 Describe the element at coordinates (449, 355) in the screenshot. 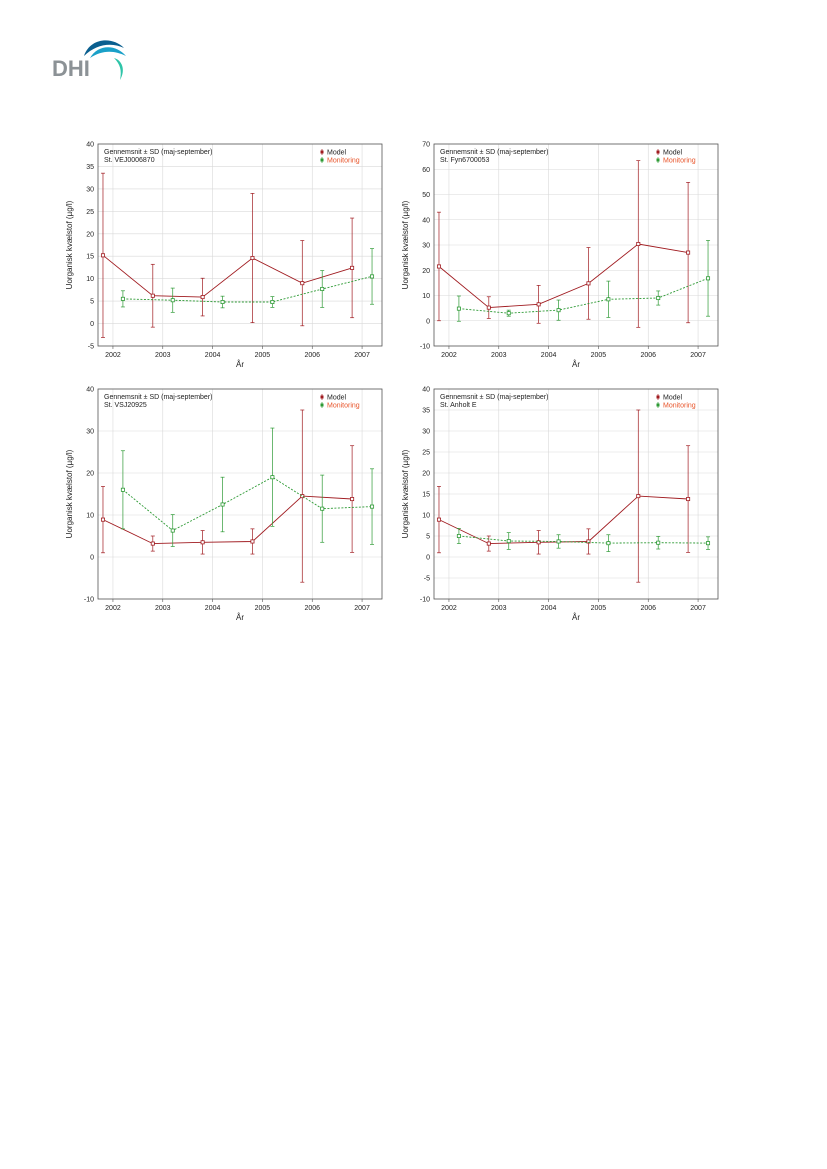

I see `x-tick-label: 2002` at that location.